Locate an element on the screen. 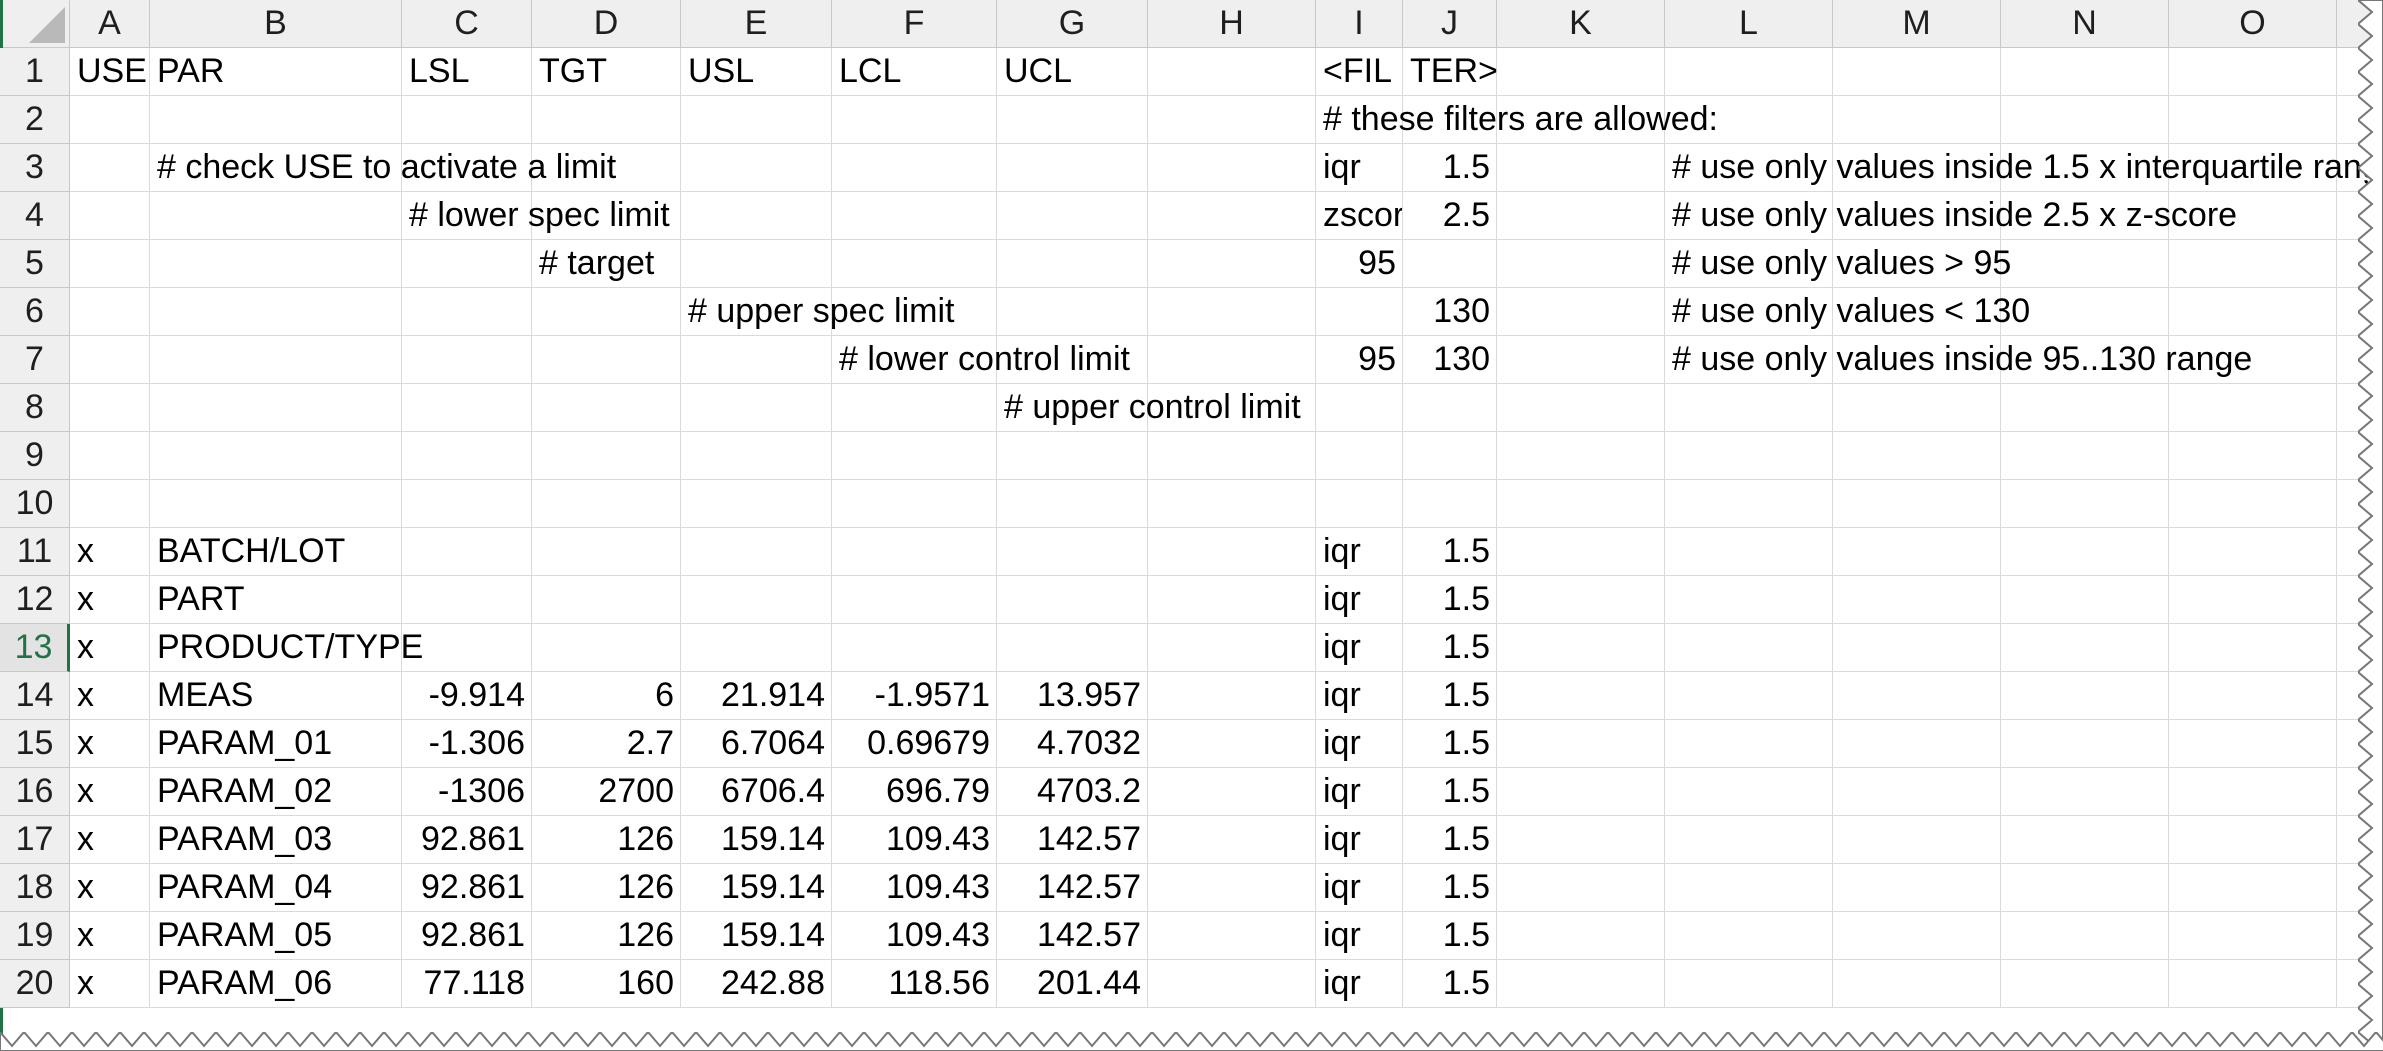 The height and width of the screenshot is (1051, 2383). cell-m7 is located at coordinates (1917, 360).